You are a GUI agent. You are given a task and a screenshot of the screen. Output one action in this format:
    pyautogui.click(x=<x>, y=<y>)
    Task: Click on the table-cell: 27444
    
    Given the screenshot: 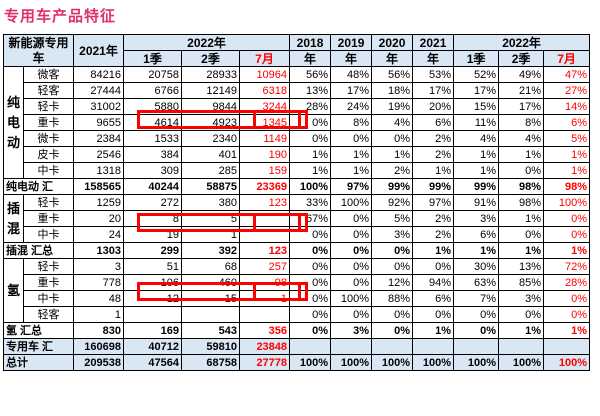 What is the action you would take?
    pyautogui.click(x=99, y=90)
    